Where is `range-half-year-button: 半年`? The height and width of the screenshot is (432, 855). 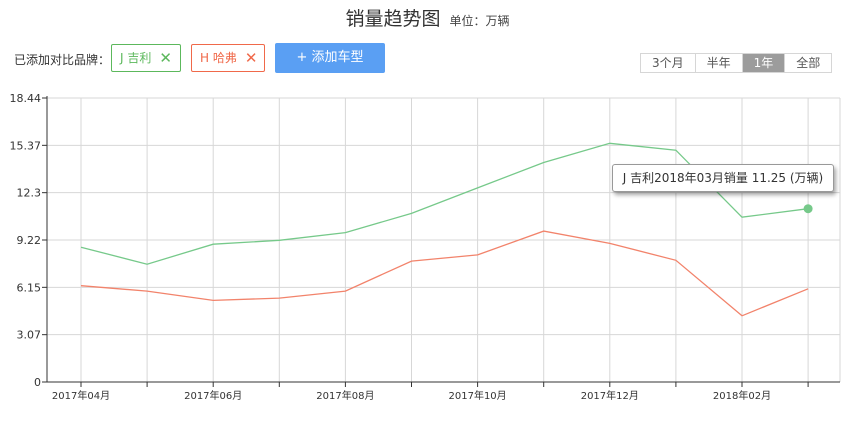 range-half-year-button: 半年 is located at coordinates (718, 63).